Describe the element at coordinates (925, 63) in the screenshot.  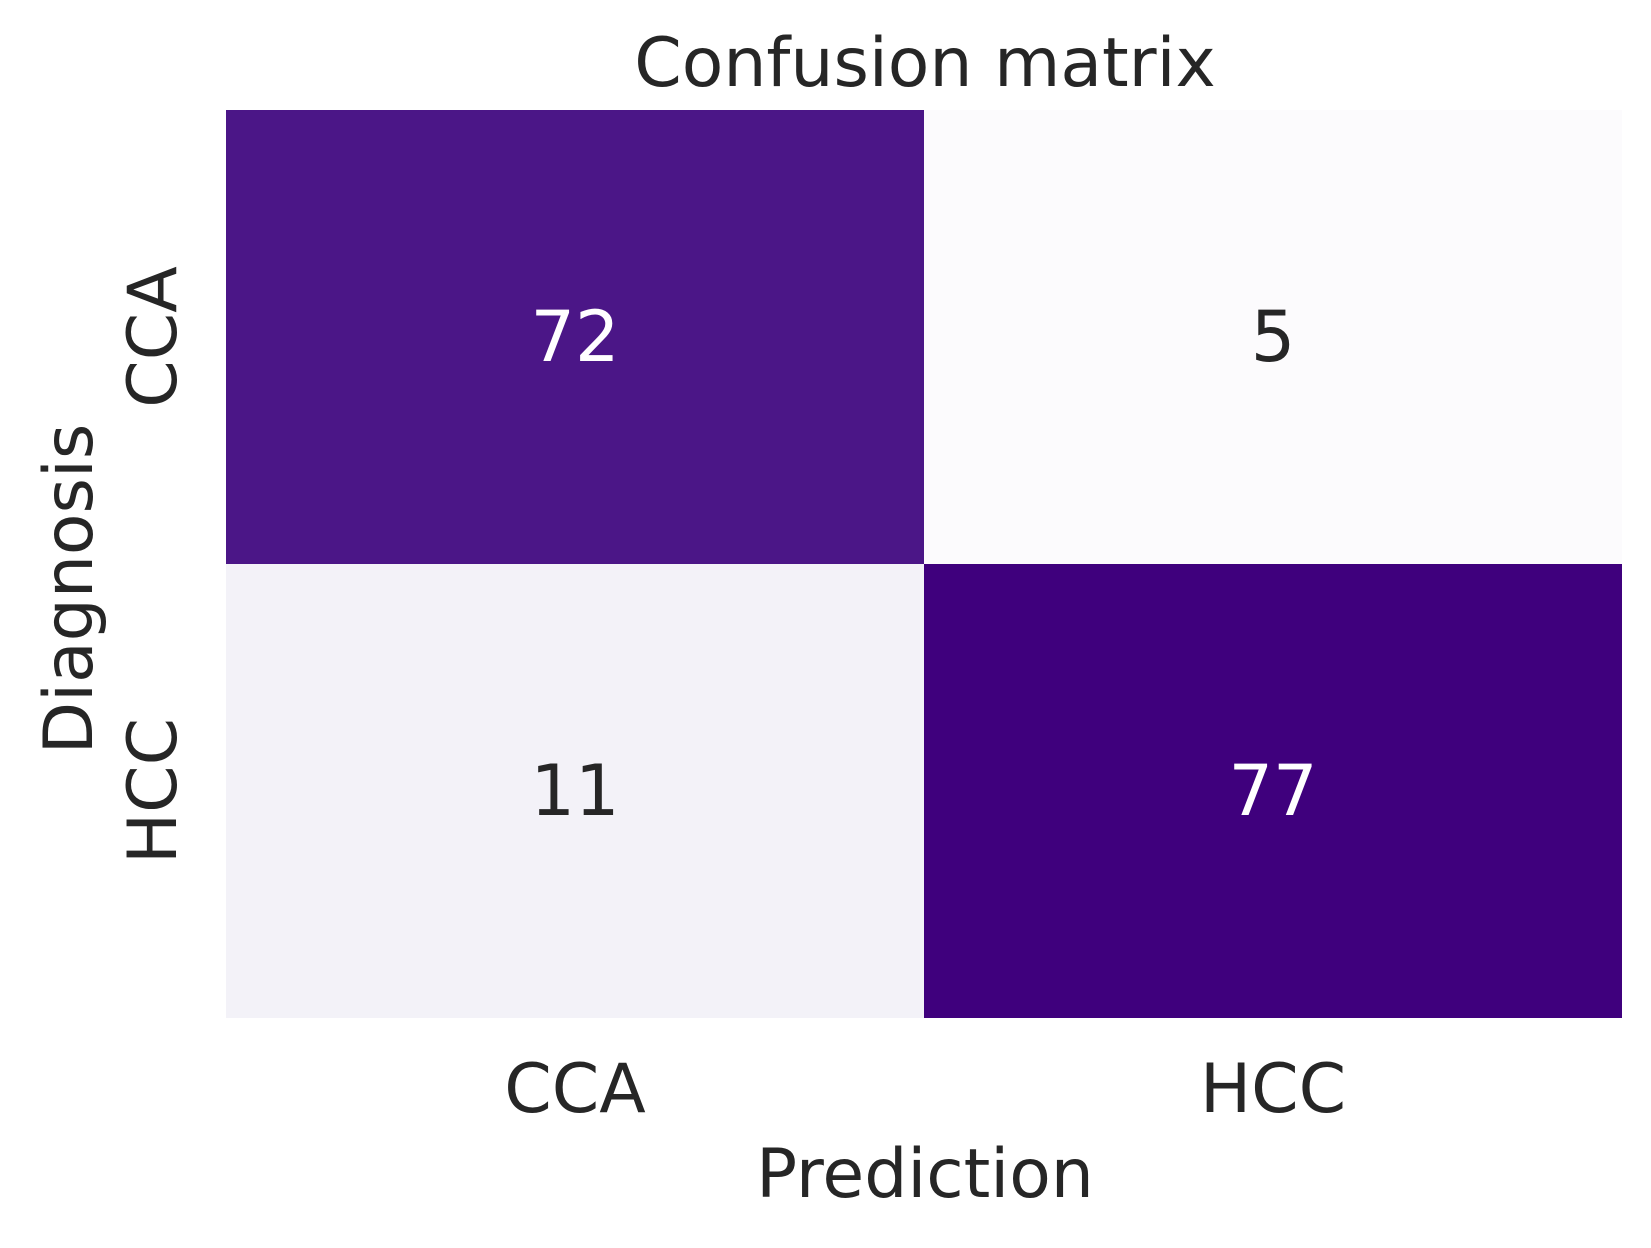
I see `chart-title: Confusion matrix` at that location.